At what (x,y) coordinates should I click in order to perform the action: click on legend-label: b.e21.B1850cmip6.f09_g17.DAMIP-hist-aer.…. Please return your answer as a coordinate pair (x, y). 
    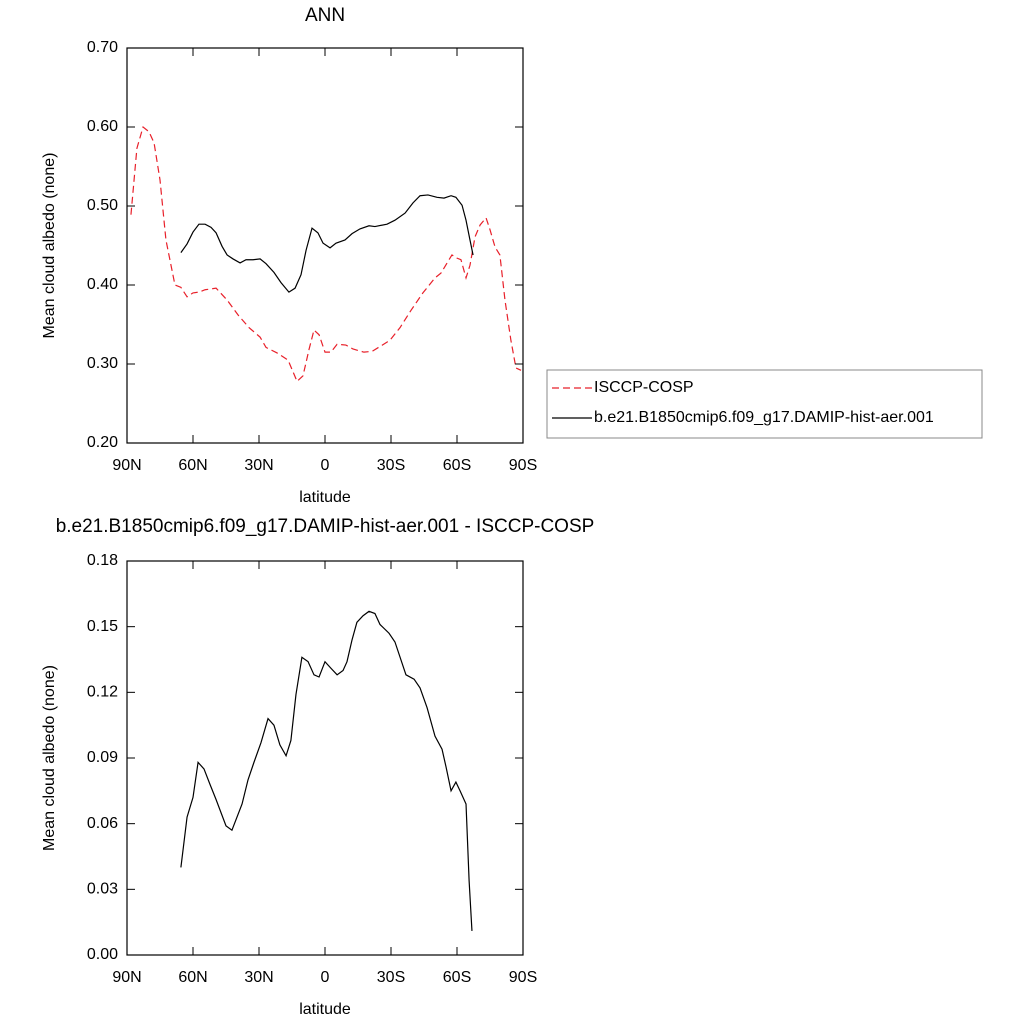
    Looking at the image, I should click on (764, 417).